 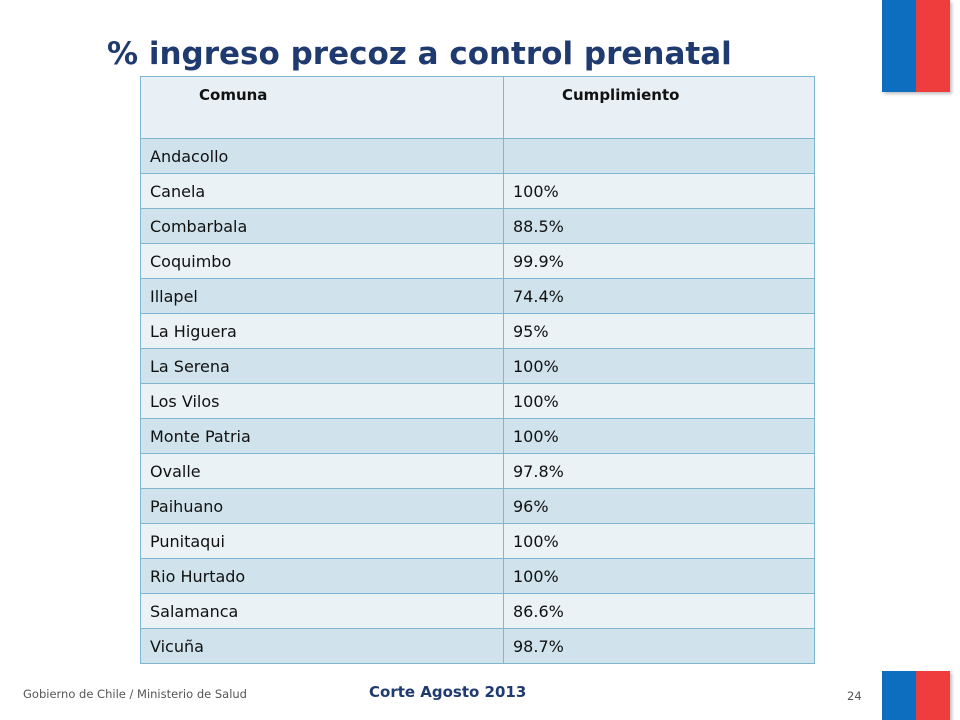 I want to click on table-row: La Serena 100%, so click(x=477, y=366).